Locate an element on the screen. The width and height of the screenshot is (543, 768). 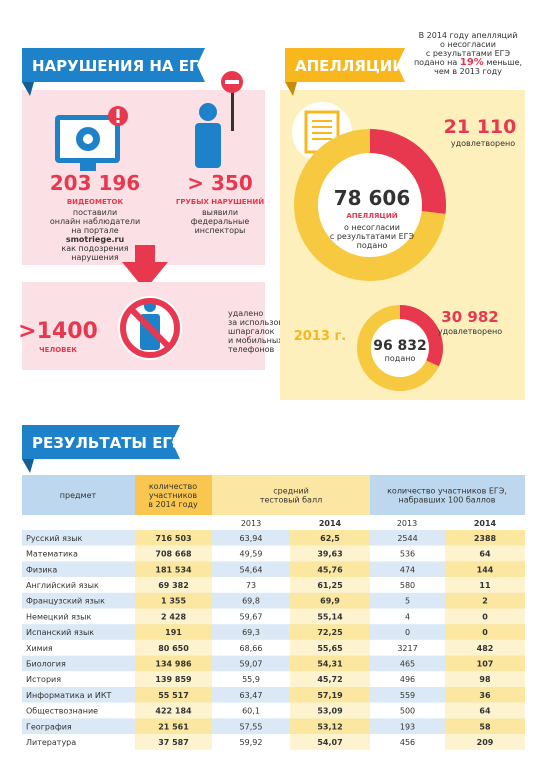
table-cell: 580 is located at coordinates (407, 585).